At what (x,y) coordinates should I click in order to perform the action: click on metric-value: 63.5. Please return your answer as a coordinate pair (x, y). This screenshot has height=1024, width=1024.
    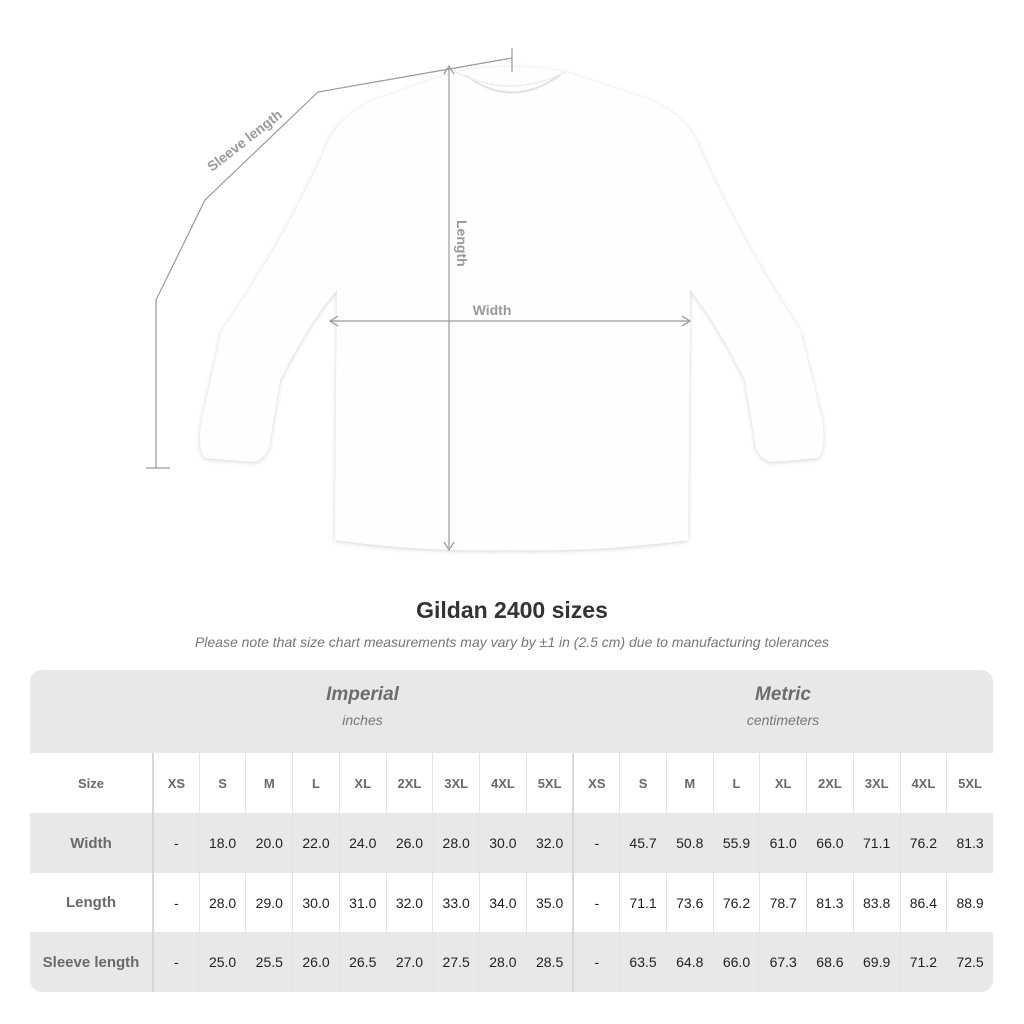
    Looking at the image, I should click on (642, 962).